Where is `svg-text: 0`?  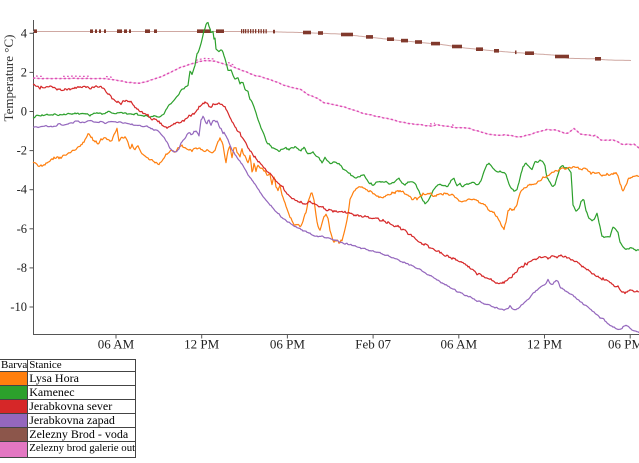
svg-text: 0 is located at coordinates (24, 112).